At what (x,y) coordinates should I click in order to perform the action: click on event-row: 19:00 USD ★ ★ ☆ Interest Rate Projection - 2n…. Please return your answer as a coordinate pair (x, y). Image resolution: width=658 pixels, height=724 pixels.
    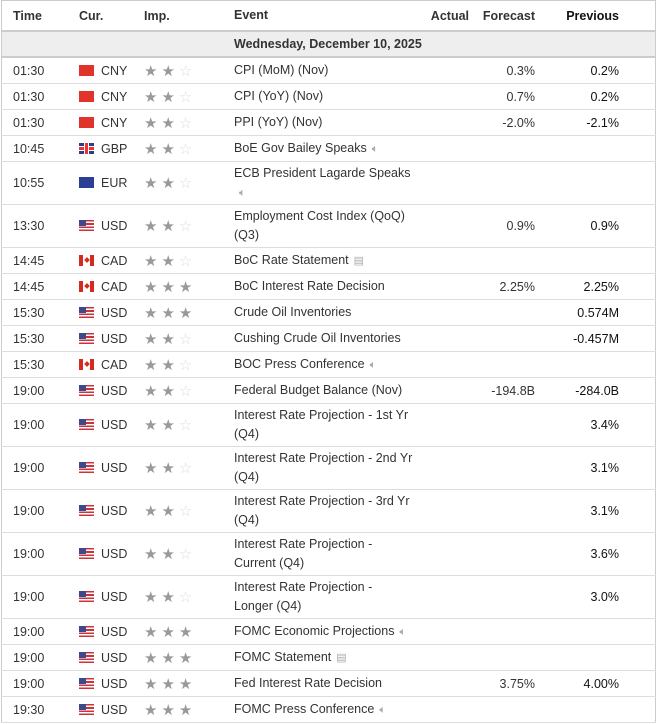
    Looking at the image, I should click on (328, 468).